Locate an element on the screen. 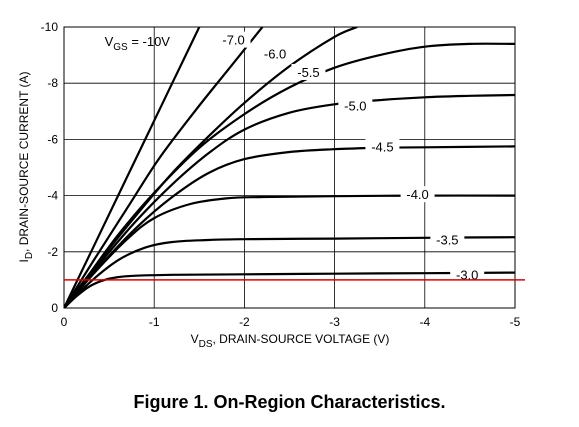 This screenshot has width=579, height=427. x-axis-title: VDS, DRAIN-SOURCE VOLTAGE (V) is located at coordinates (290, 341).